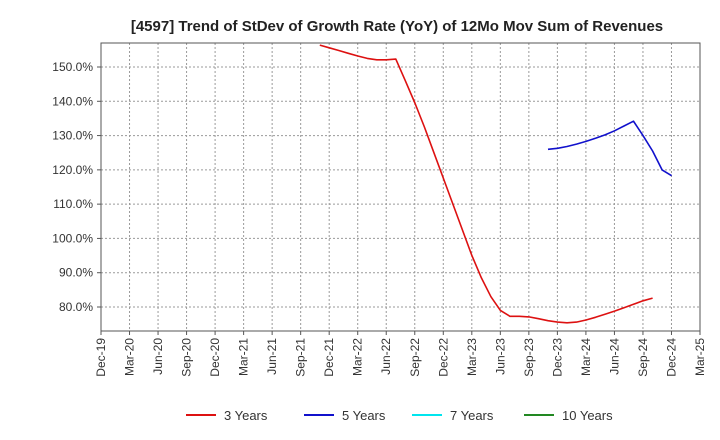 The image size is (720, 440). Describe the element at coordinates (272, 356) in the screenshot. I see `x-tick-label: Jun-21` at that location.